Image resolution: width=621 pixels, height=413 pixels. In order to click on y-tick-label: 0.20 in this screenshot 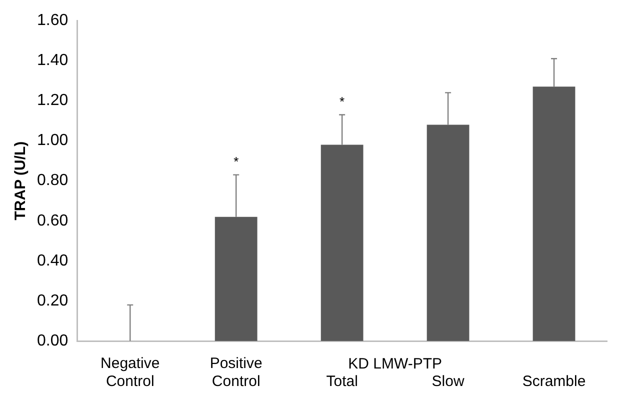, I will do `click(52, 301)`.